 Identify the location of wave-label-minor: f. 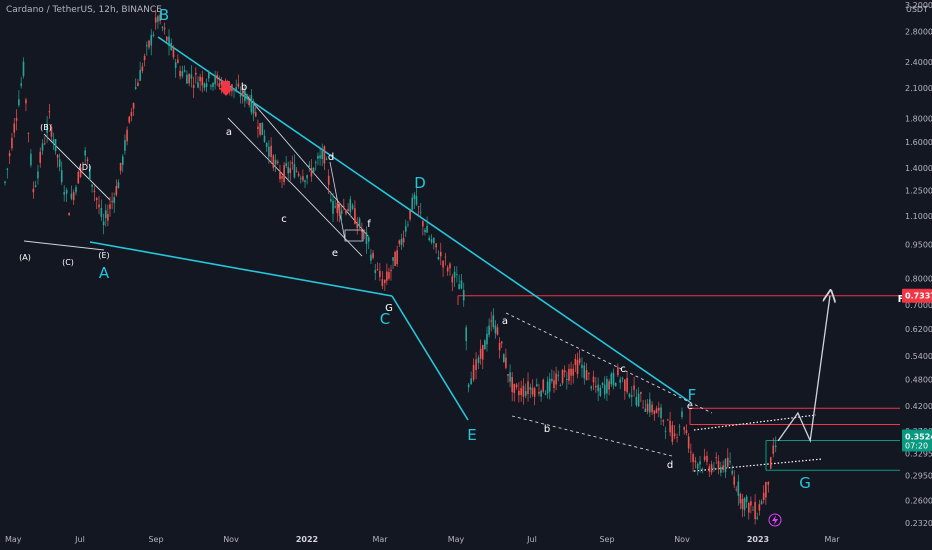
(369, 224).